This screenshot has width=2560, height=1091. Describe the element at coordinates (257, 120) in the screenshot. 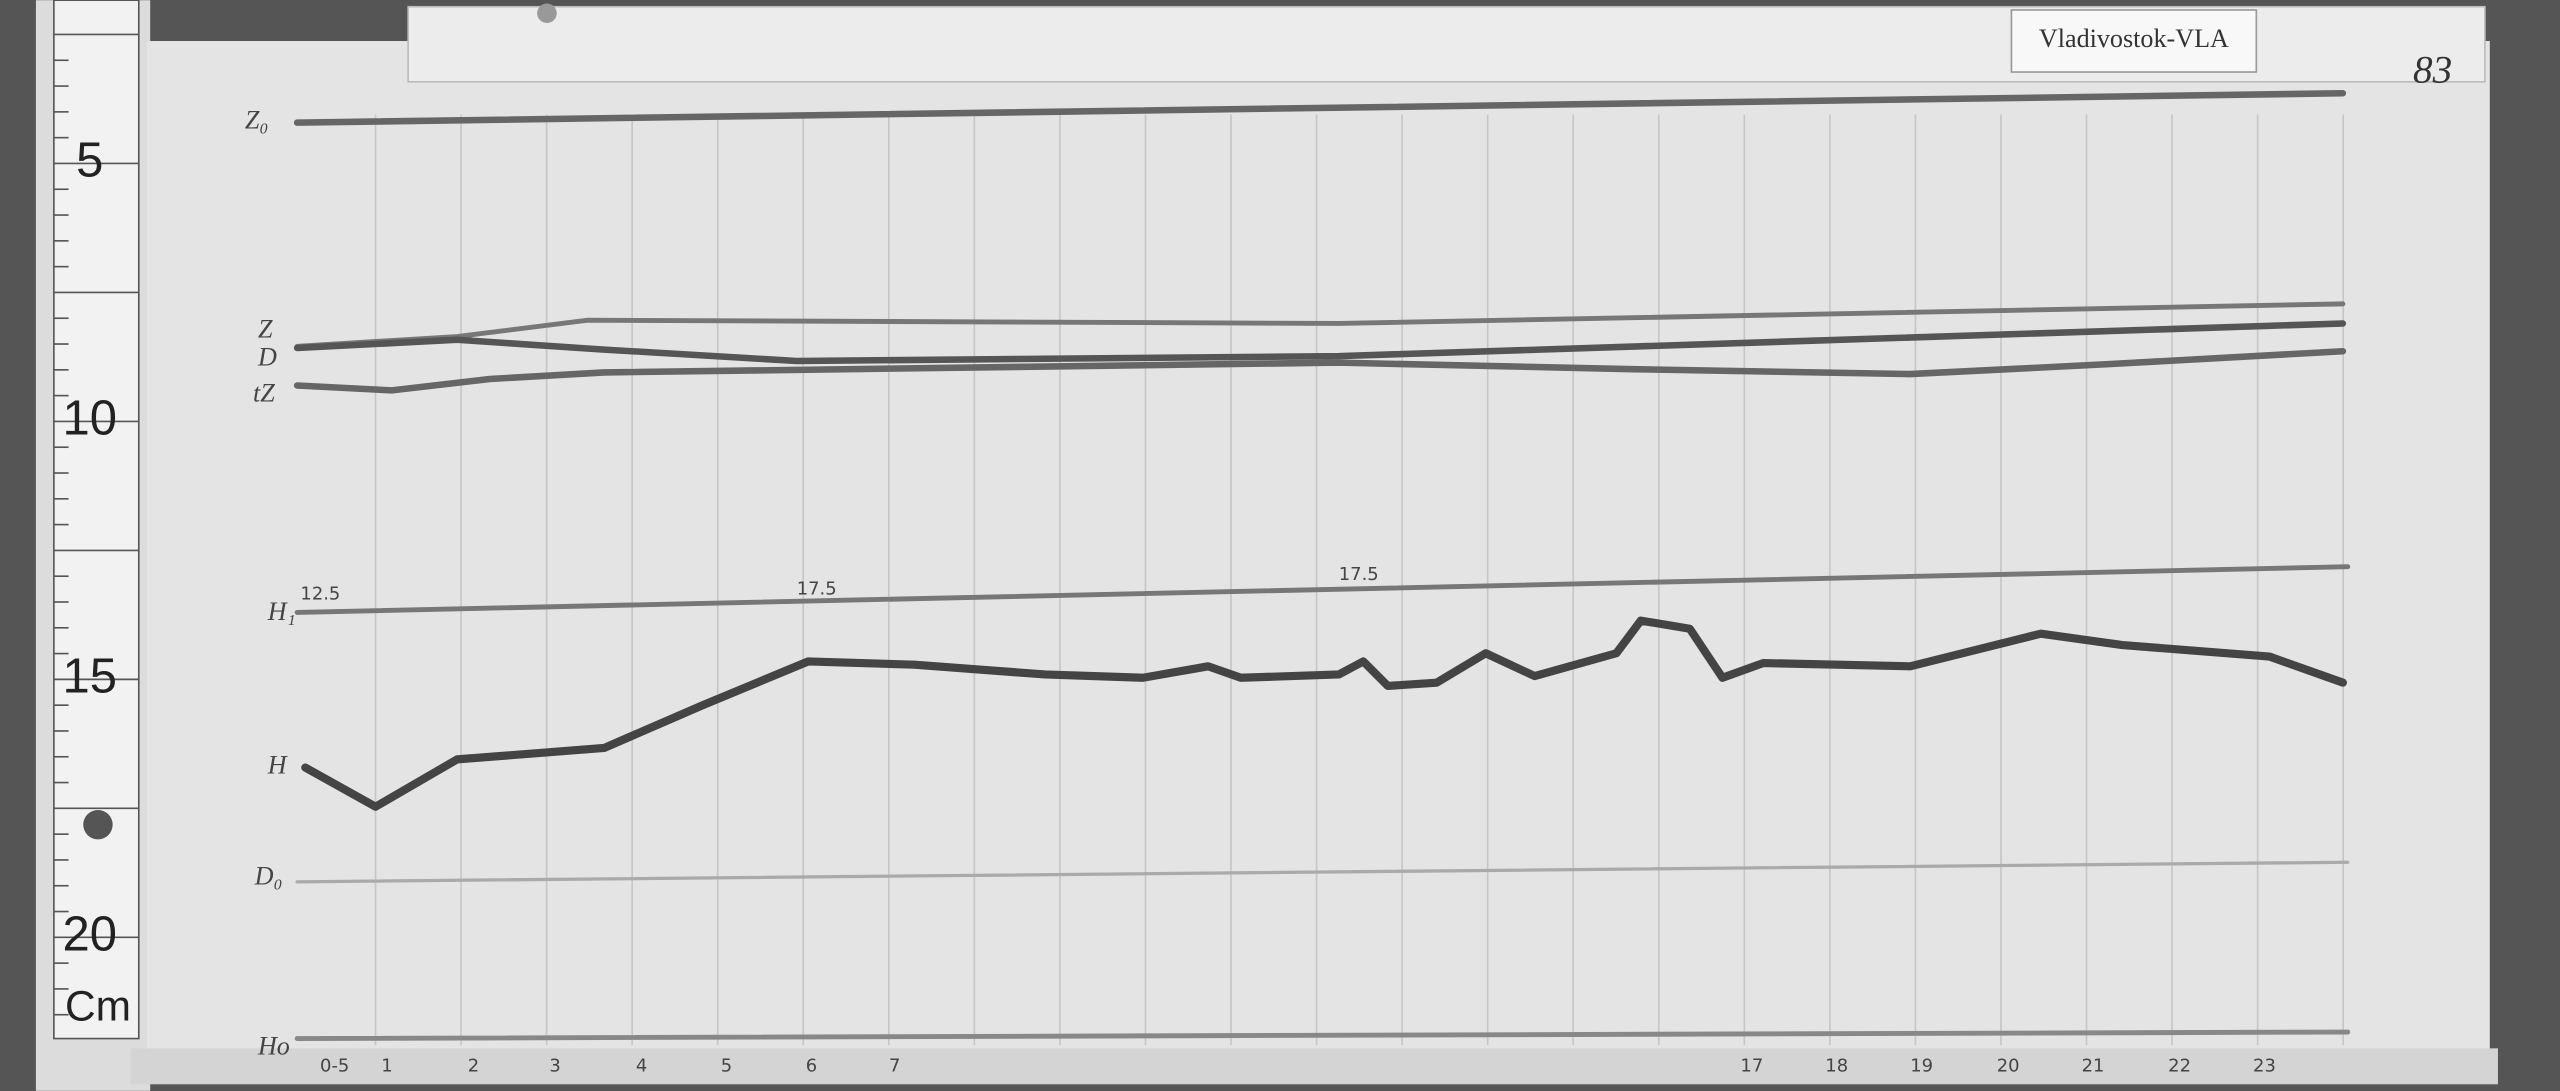

I see `trace-label: Z₀` at that location.